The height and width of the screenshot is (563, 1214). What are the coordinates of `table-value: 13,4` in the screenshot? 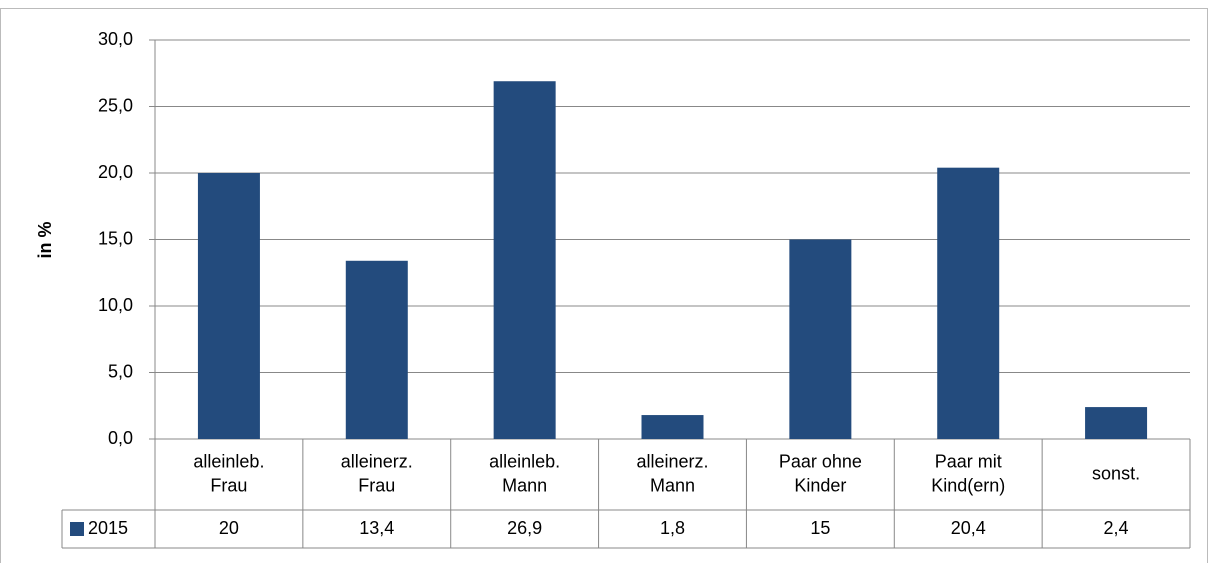 It's located at (376, 528).